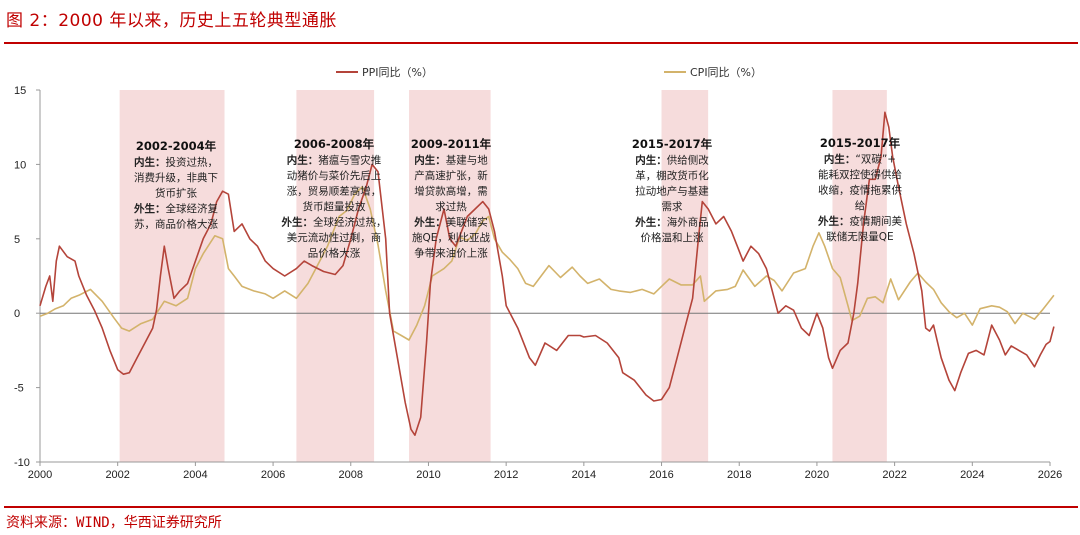 The height and width of the screenshot is (535, 1080). I want to click on x-tick-label: 2008, so click(351, 475).